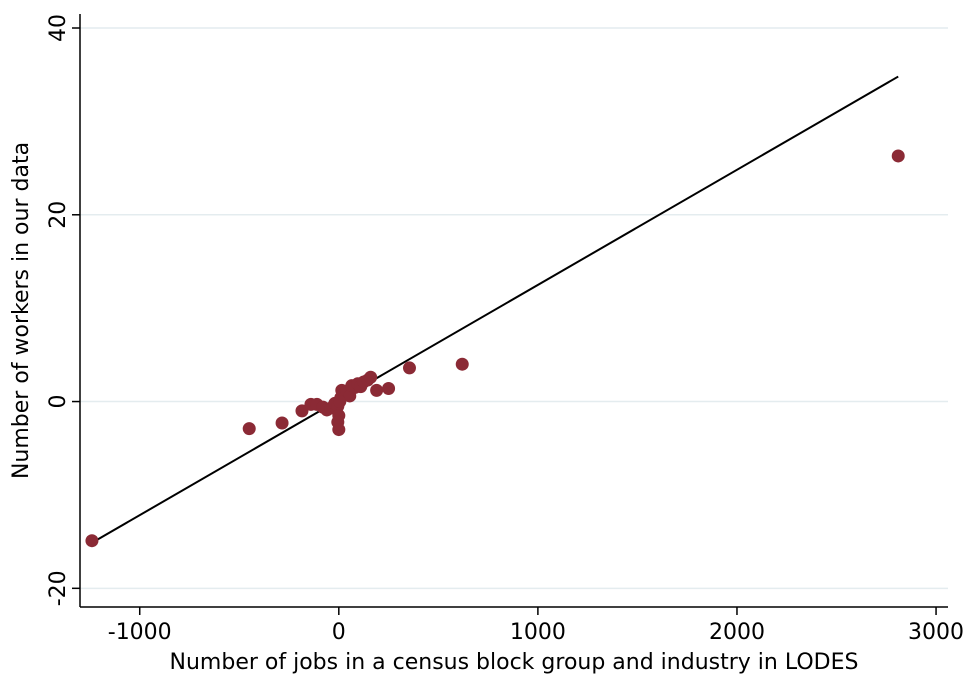 This screenshot has height=675, width=966. I want to click on x-tick-label-1: 0, so click(339, 632).